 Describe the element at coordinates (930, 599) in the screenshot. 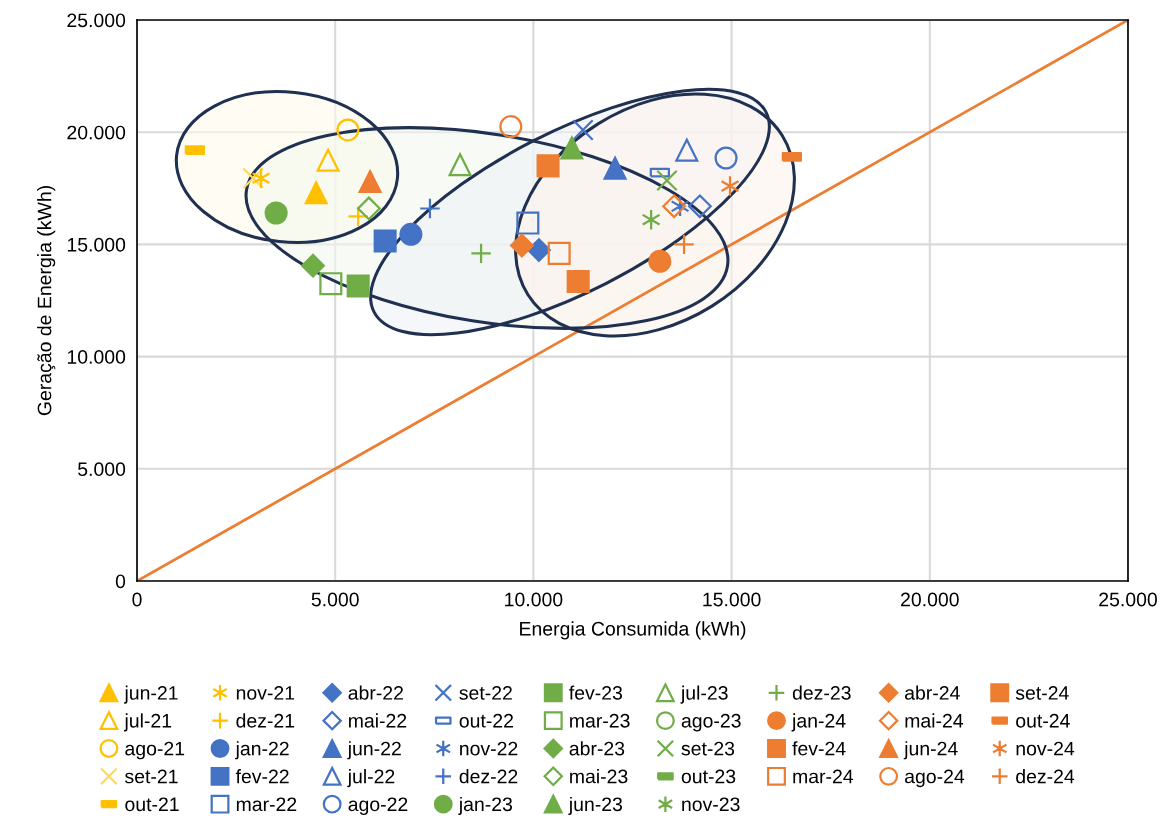

I see `x-tick-label: 20.000` at that location.